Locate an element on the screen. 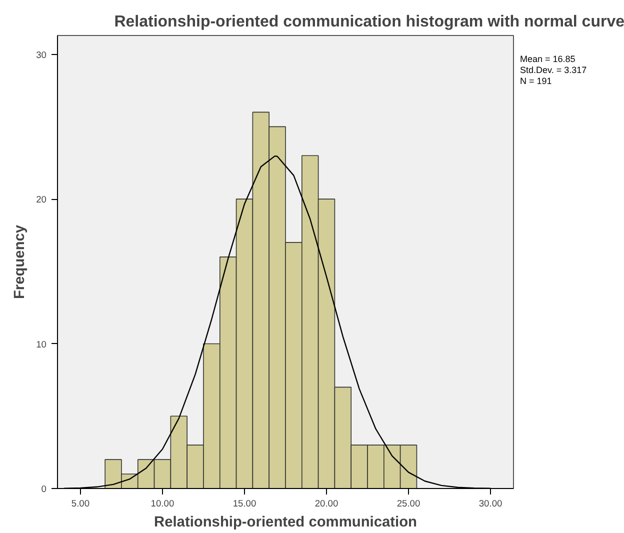  x-tick-label: 30.00 is located at coordinates (490, 503).